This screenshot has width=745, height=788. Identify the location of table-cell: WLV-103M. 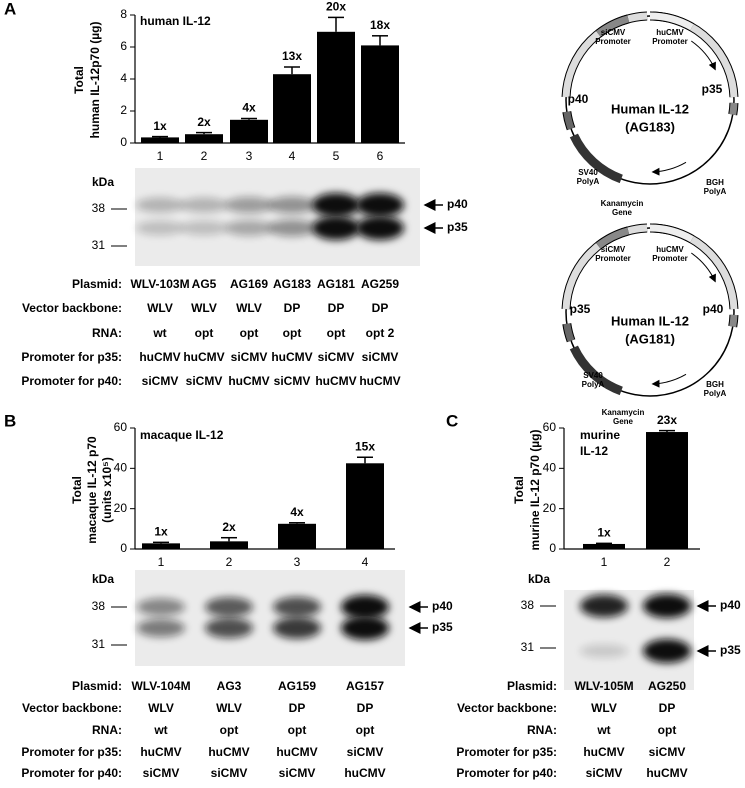
(159, 284).